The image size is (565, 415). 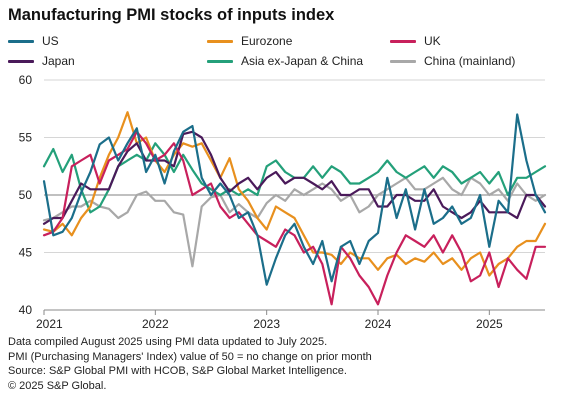 I want to click on legend-label-us: US, so click(x=50, y=41).